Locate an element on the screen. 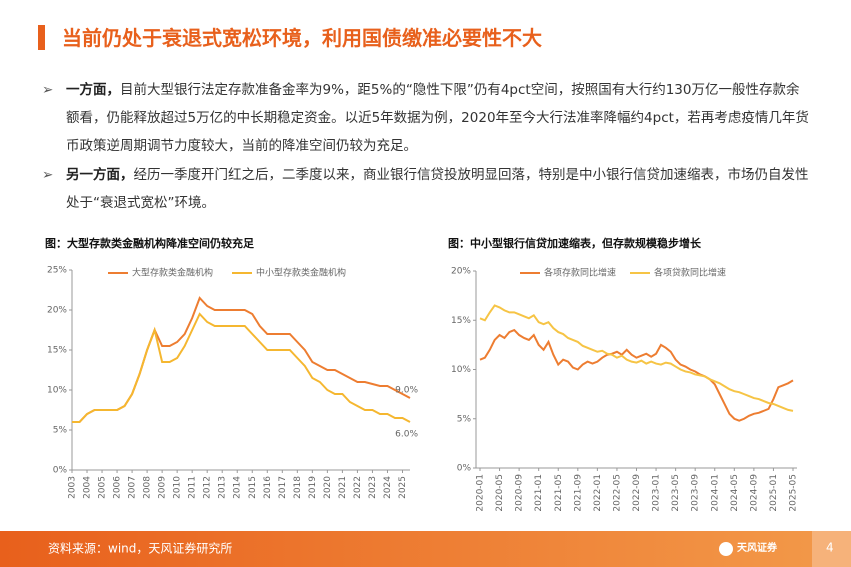 This screenshot has height=567, width=851. legend-label: 各项贷款同比增速 is located at coordinates (690, 273).